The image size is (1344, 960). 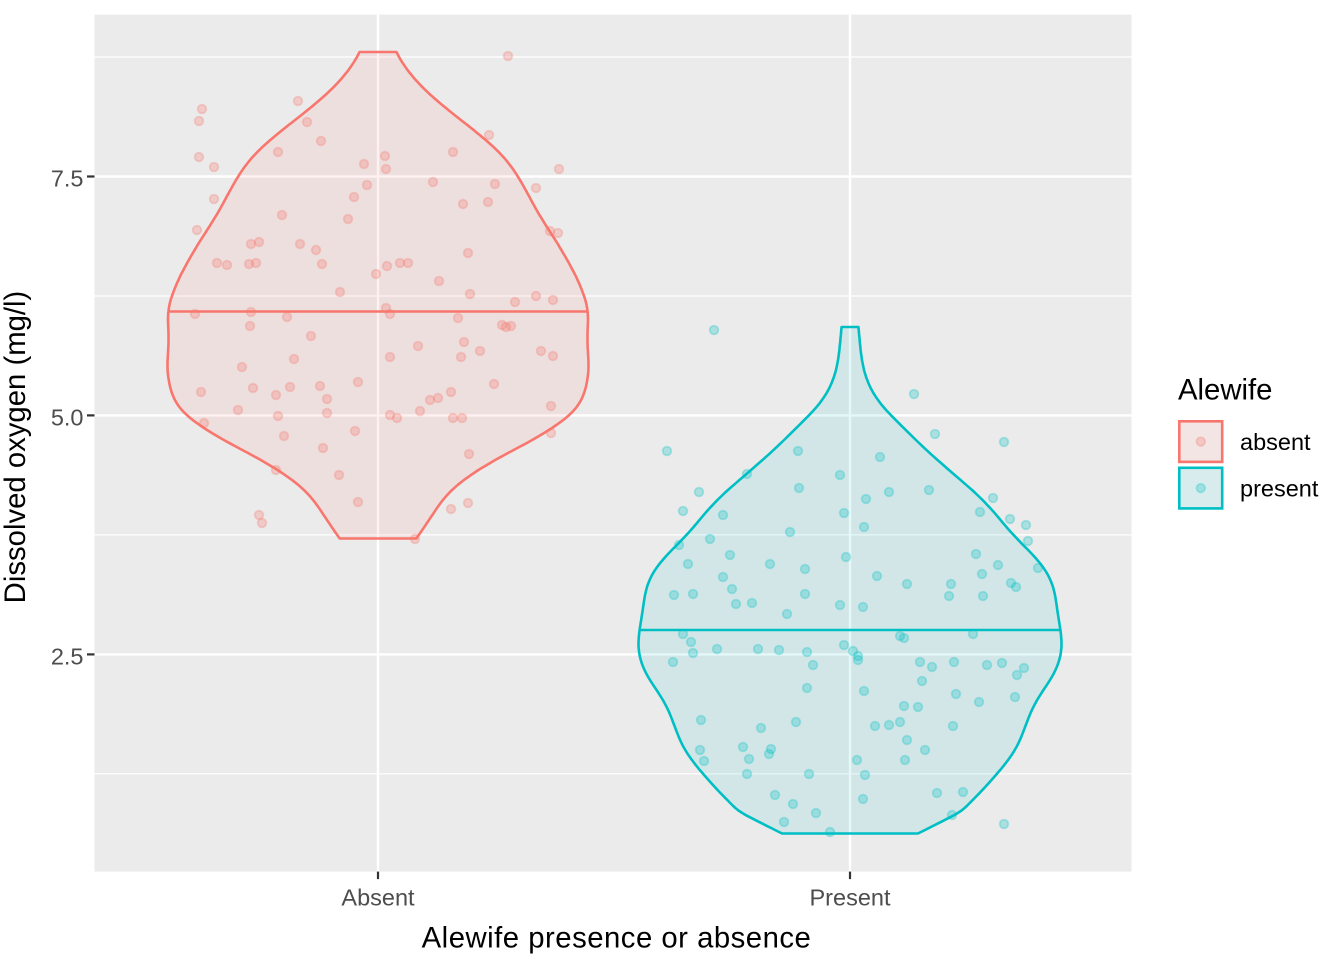 I want to click on svg-text: 2.5, so click(x=67, y=657).